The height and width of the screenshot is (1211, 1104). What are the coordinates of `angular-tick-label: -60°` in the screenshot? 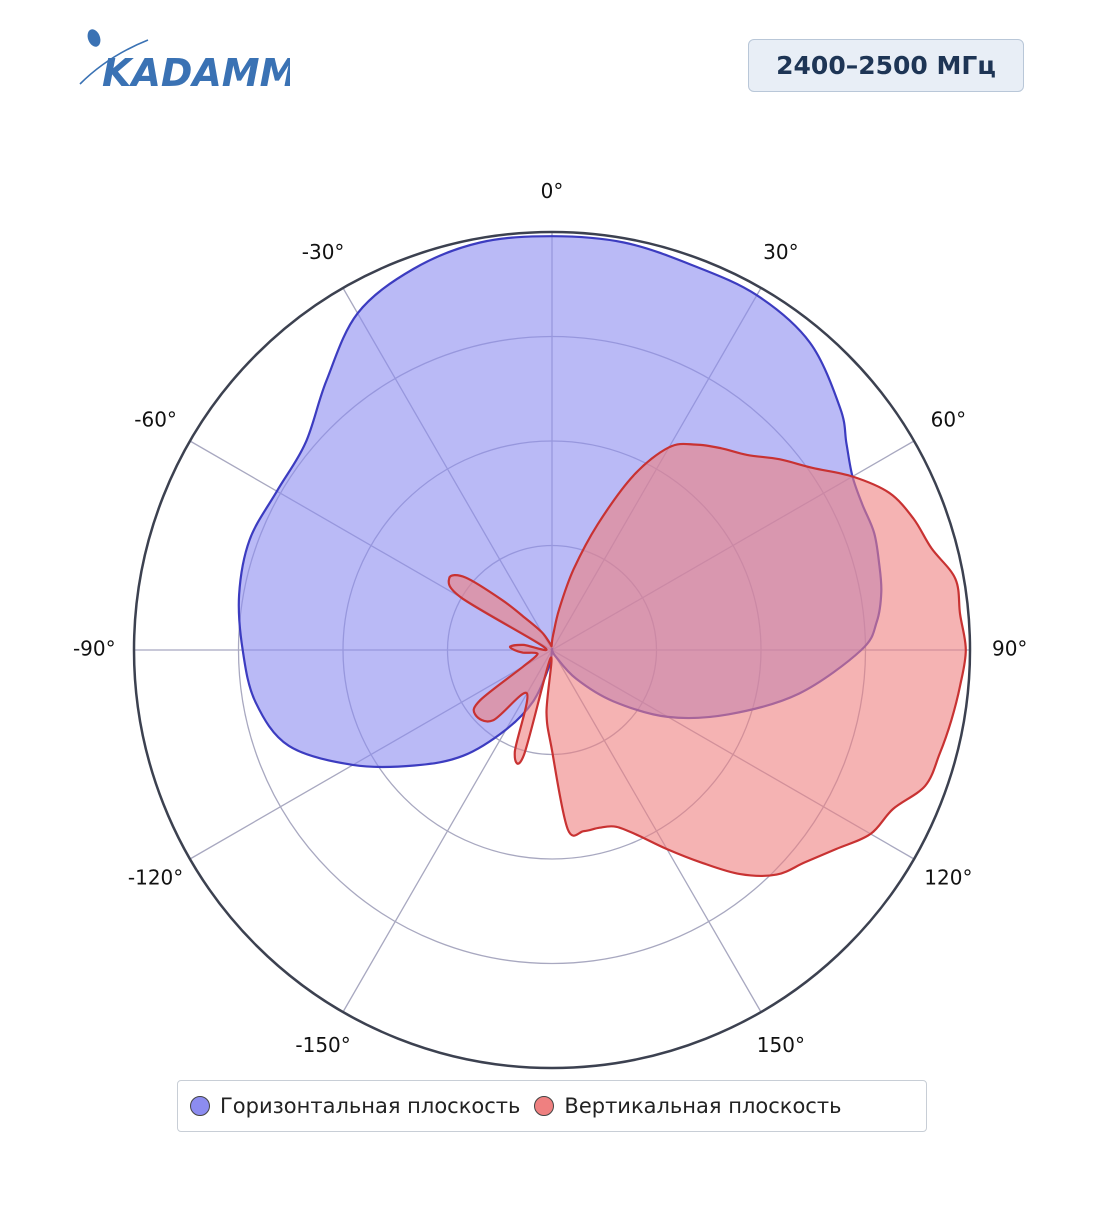 It's located at (155, 420).